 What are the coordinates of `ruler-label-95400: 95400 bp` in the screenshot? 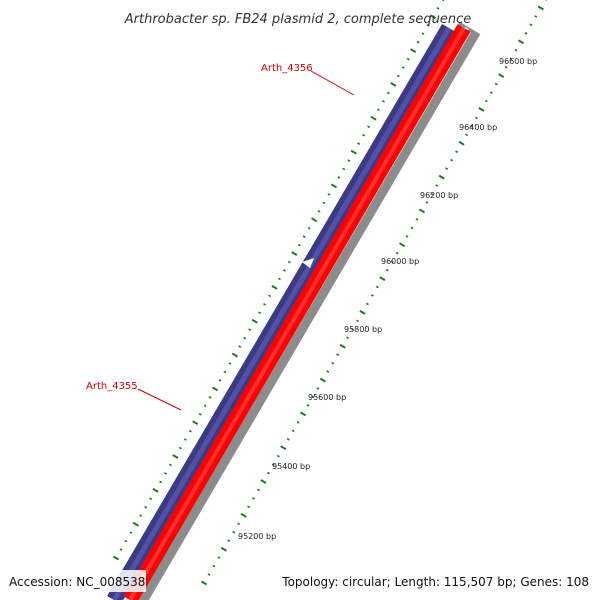 It's located at (291, 466).